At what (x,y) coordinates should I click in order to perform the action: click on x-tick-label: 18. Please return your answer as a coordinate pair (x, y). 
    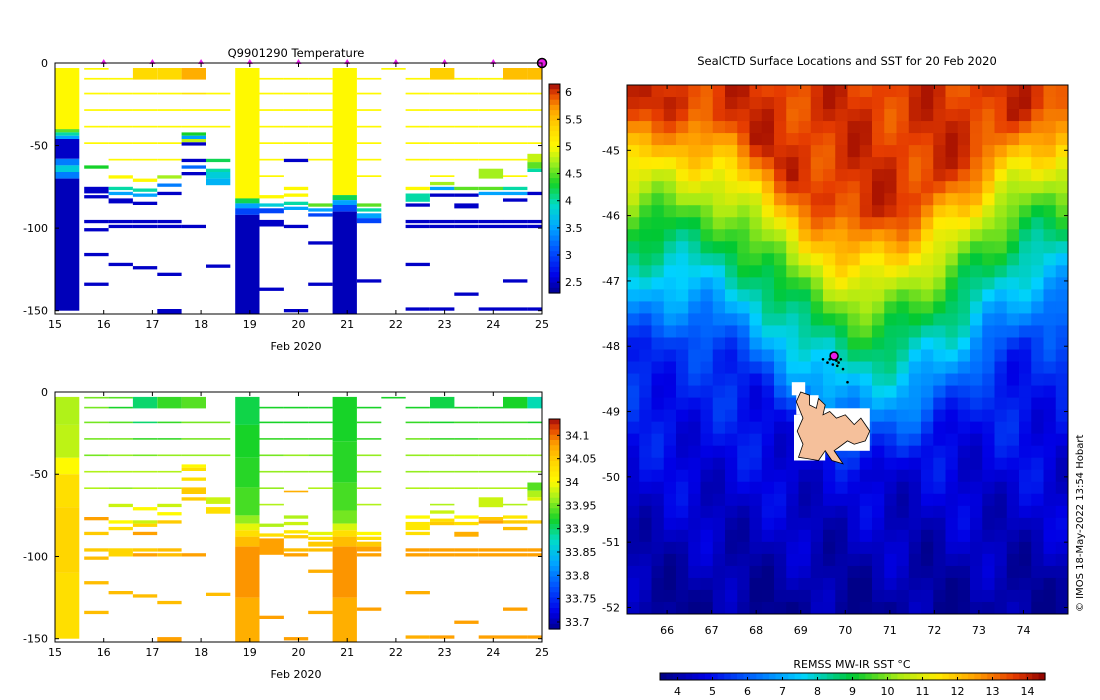
    Looking at the image, I should click on (201, 652).